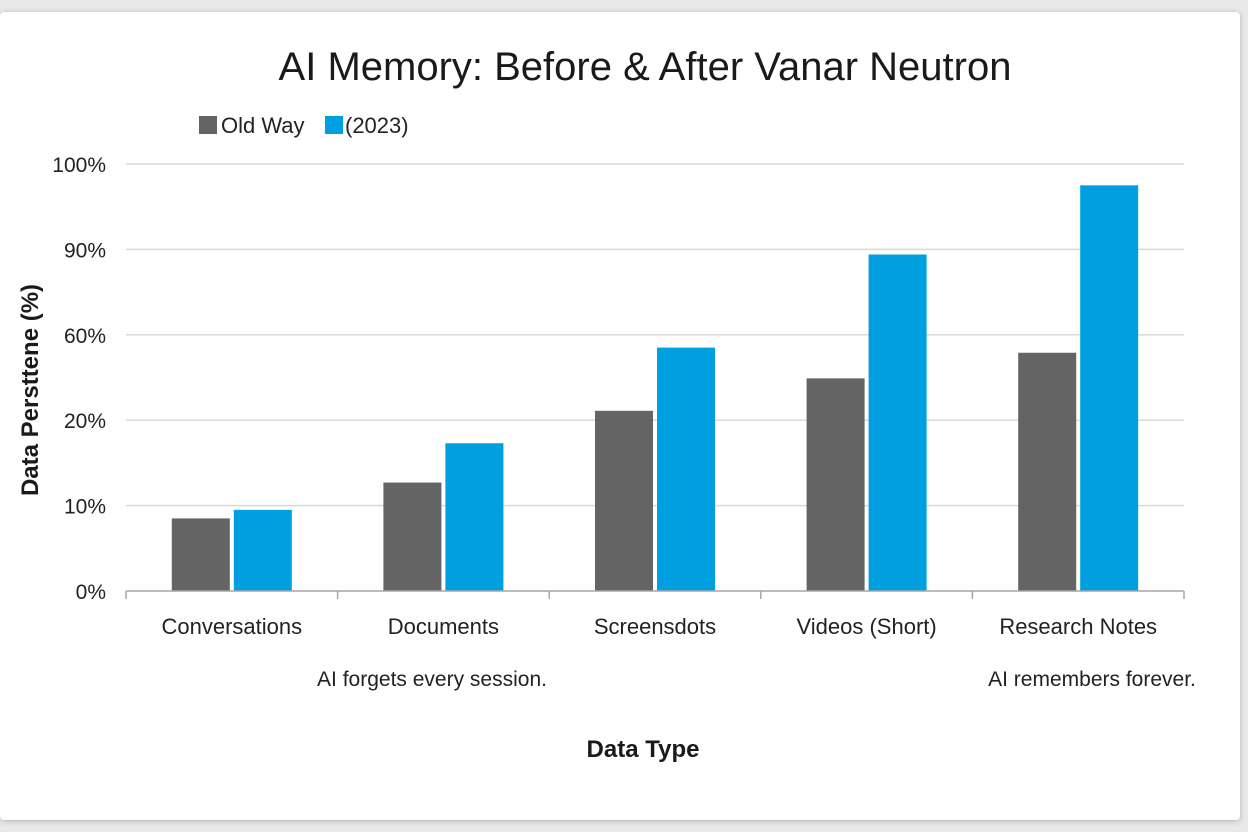 The height and width of the screenshot is (832, 1248). Describe the element at coordinates (30, 390) in the screenshot. I see `y-axis-title: Data Persttene (%)` at that location.